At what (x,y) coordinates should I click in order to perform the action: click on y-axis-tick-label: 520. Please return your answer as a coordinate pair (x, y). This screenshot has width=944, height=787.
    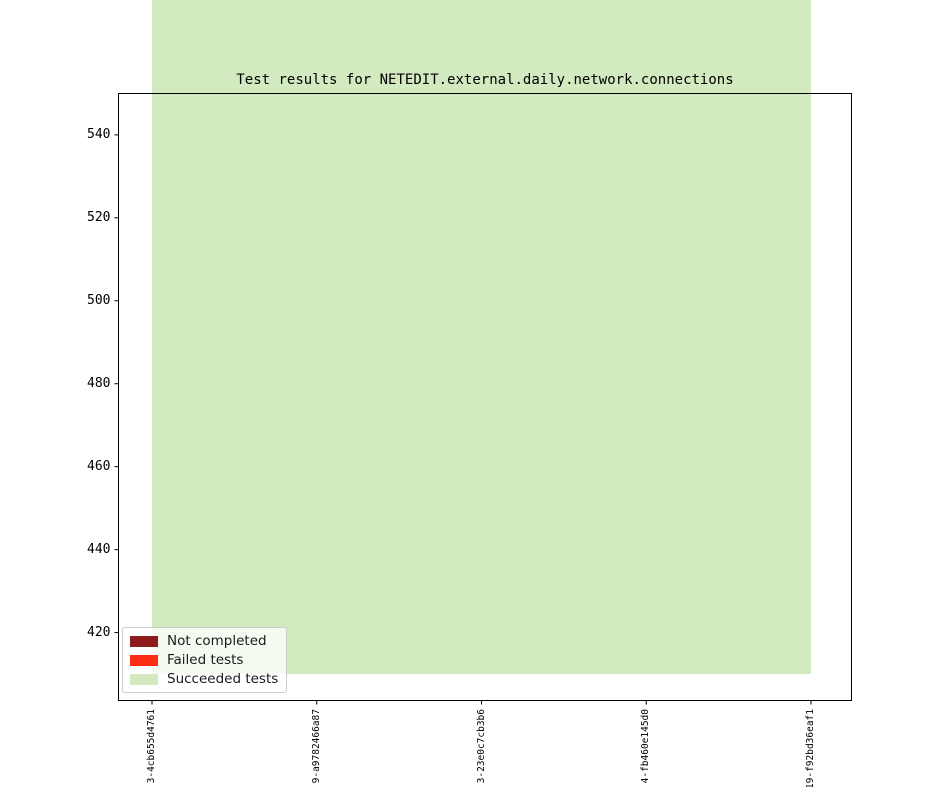
    Looking at the image, I should click on (99, 217).